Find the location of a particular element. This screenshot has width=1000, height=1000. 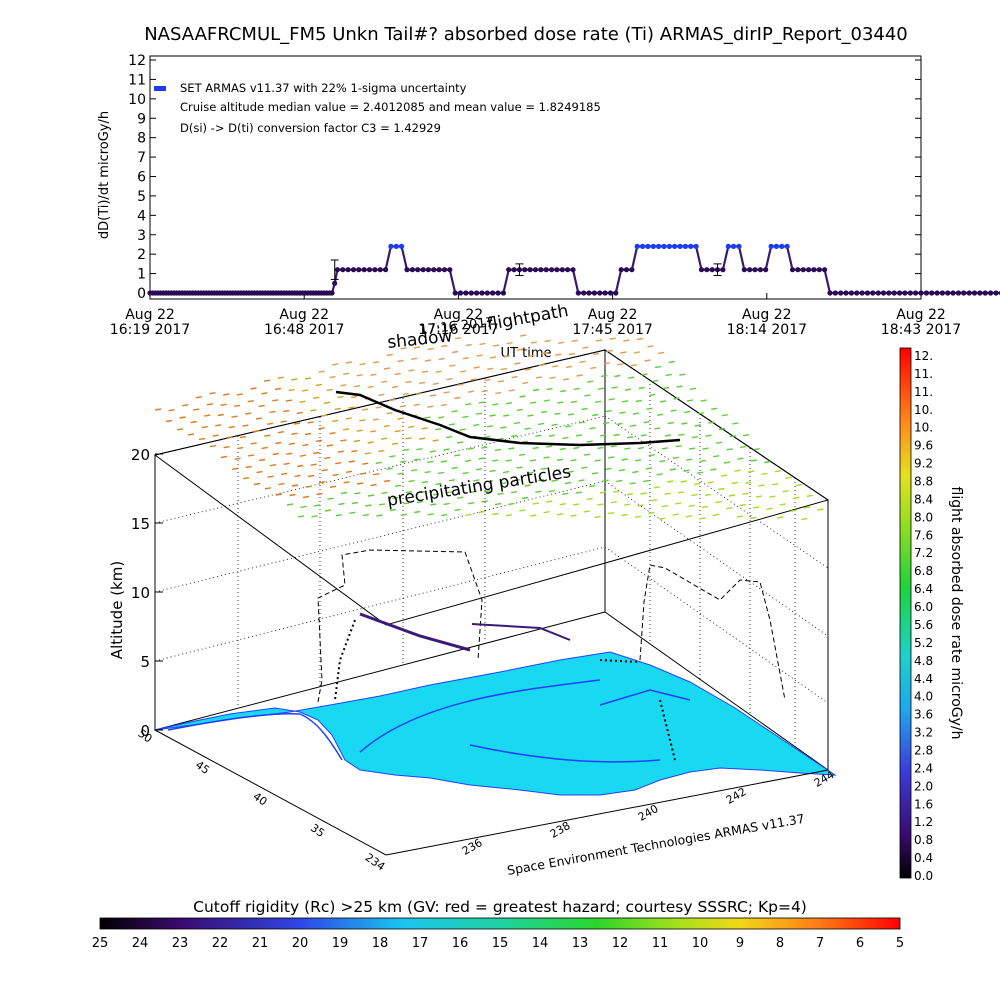

right-colorbar-tick: 2.8 is located at coordinates (923, 750).